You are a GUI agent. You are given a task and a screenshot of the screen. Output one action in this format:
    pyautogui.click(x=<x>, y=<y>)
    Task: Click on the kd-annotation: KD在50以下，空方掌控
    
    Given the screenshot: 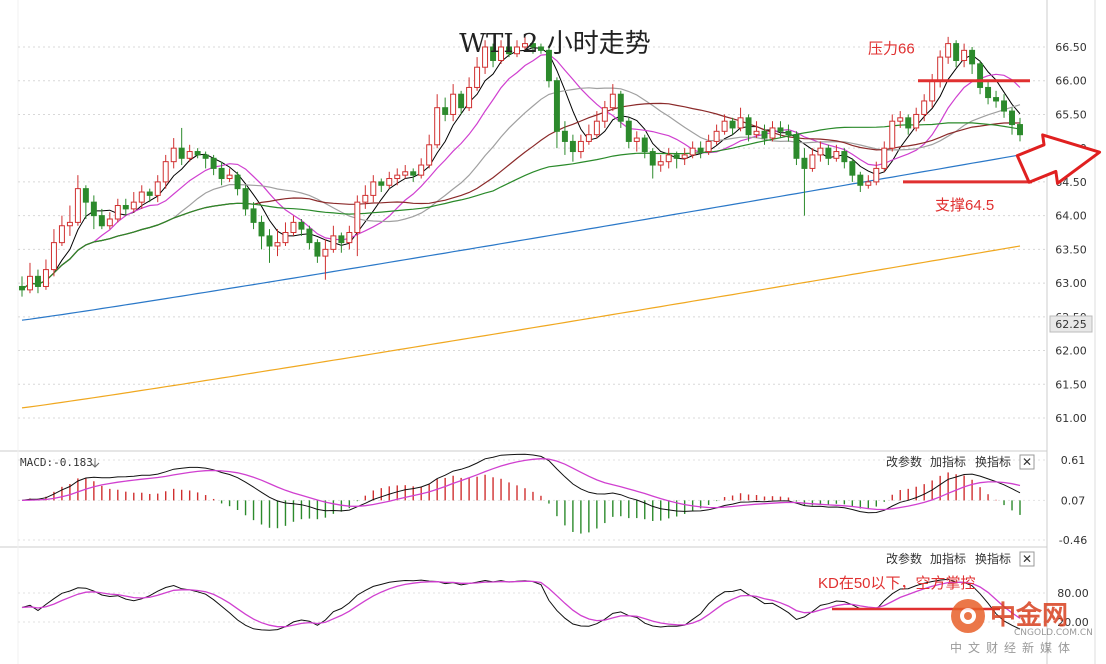 What is the action you would take?
    pyautogui.click(x=897, y=583)
    